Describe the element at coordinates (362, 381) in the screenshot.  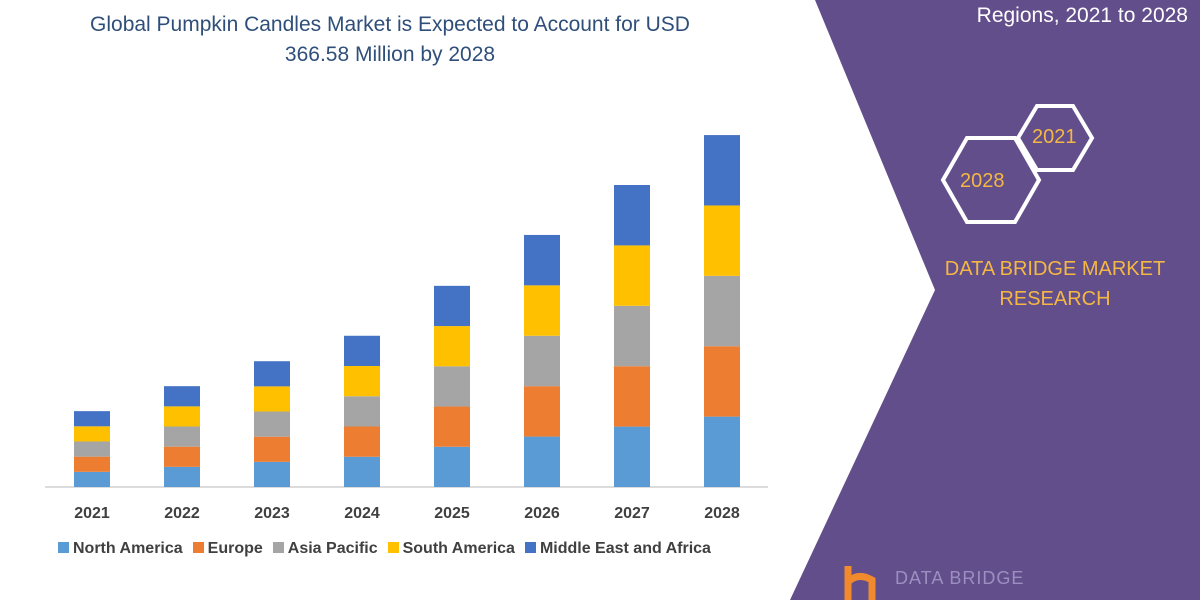
I see `bar-2024-south-america` at that location.